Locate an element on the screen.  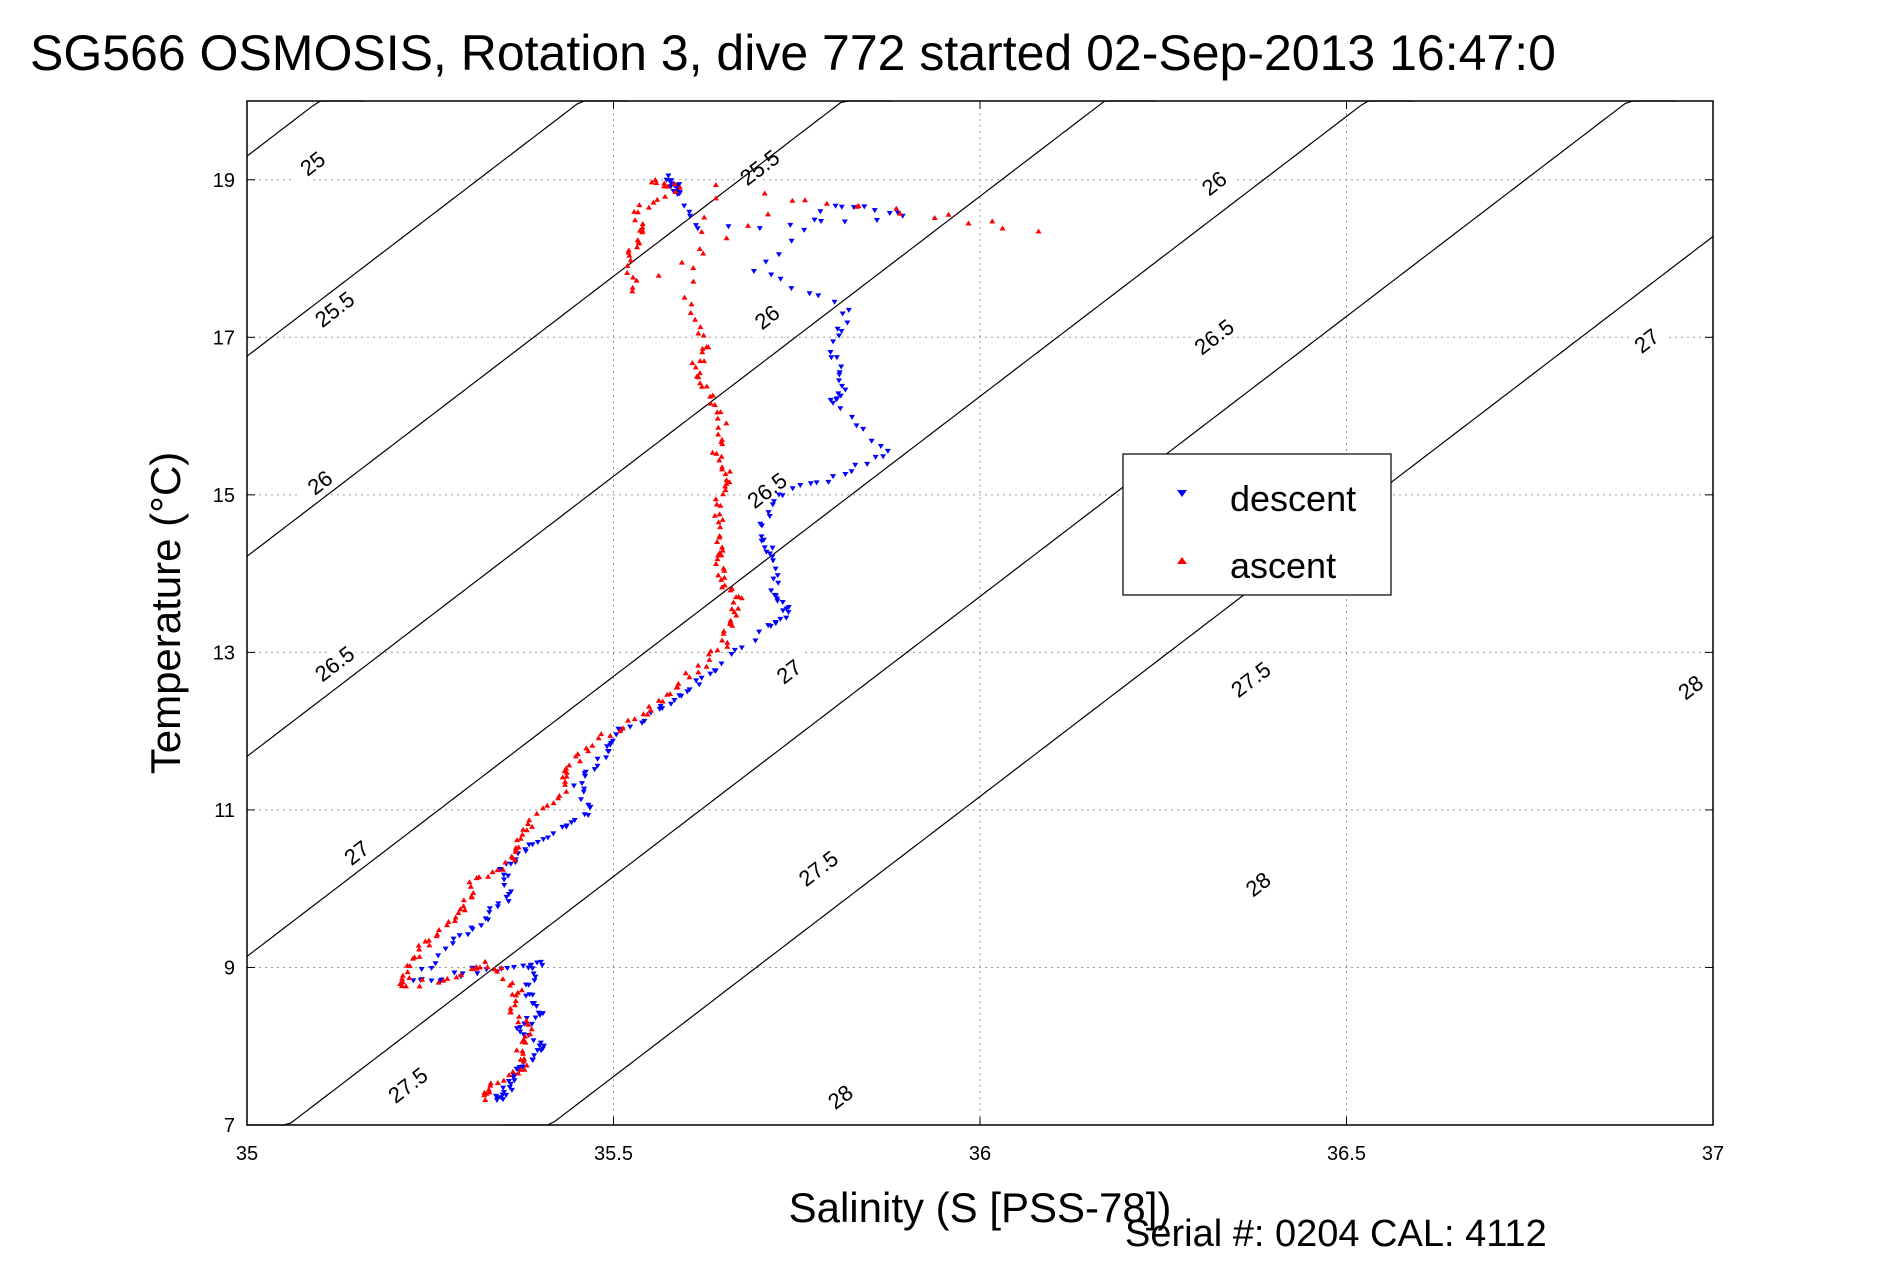
x-tick-label: 37 is located at coordinates (1713, 1154).